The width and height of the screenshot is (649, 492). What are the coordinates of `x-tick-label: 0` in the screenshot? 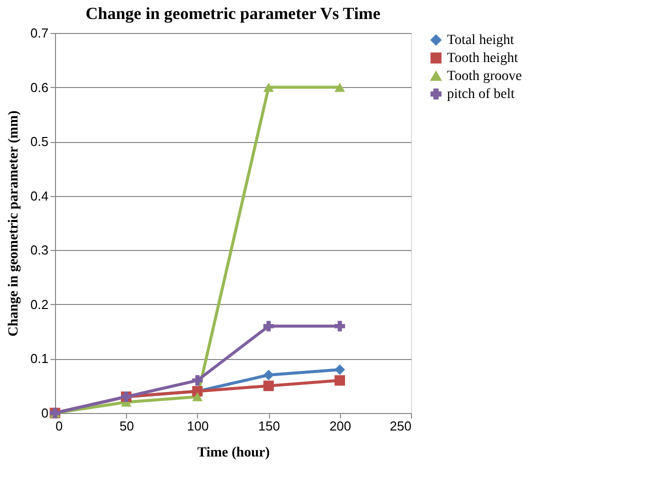 It's located at (59, 426).